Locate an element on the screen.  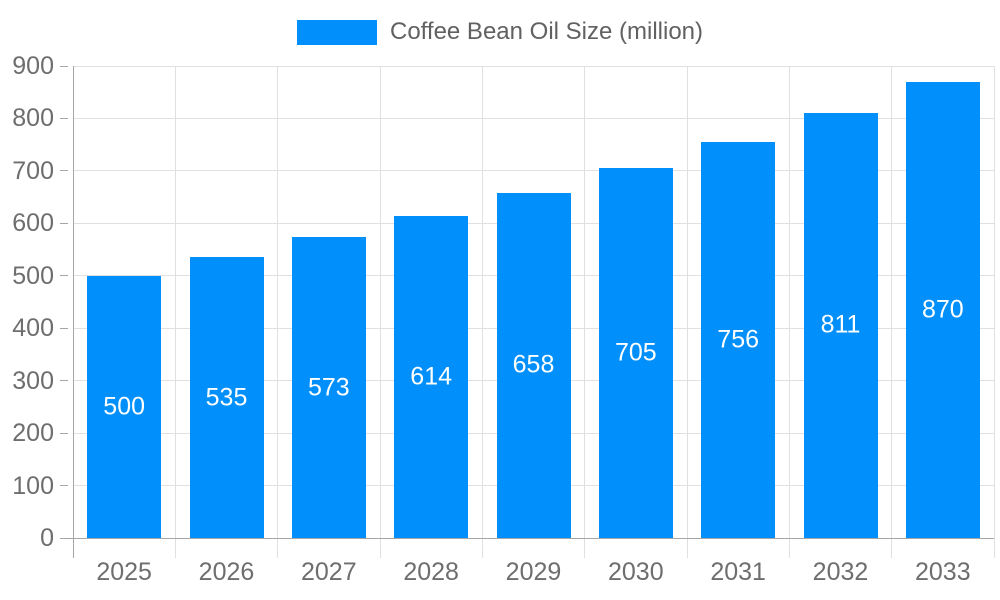
bar: 870 is located at coordinates (942, 309).